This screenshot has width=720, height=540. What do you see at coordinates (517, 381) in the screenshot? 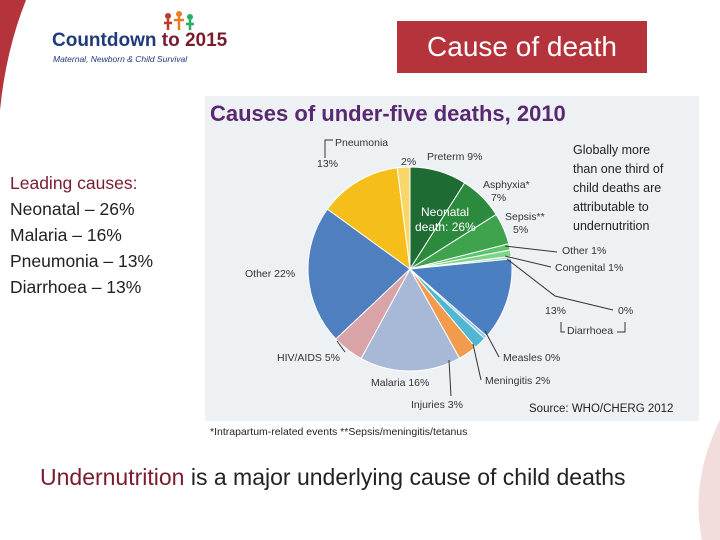
I see `slice-label: Meningitis 2%` at bounding box center [517, 381].